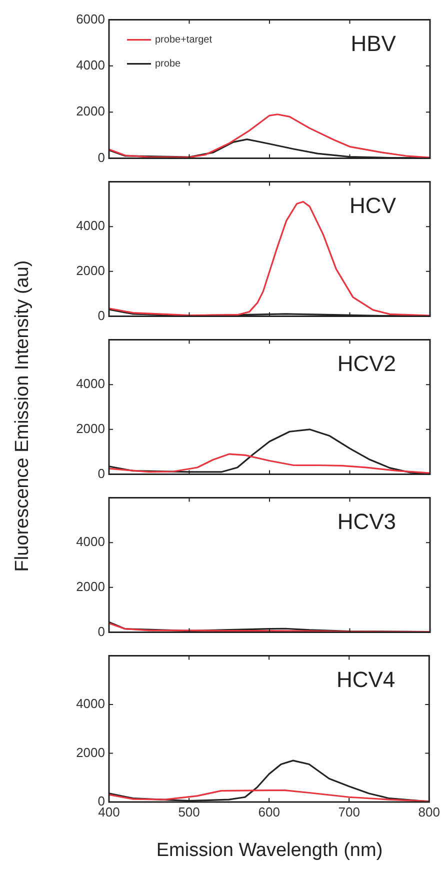 The height and width of the screenshot is (871, 443). What do you see at coordinates (168, 64) in the screenshot?
I see `legend-label: probe` at bounding box center [168, 64].